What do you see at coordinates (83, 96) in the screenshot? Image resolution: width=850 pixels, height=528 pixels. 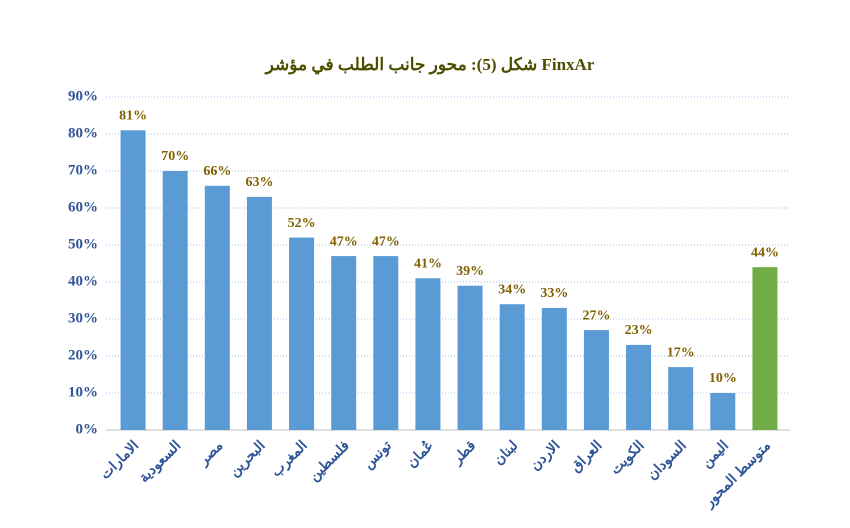 I see `y-tick-label: 90%` at bounding box center [83, 96].